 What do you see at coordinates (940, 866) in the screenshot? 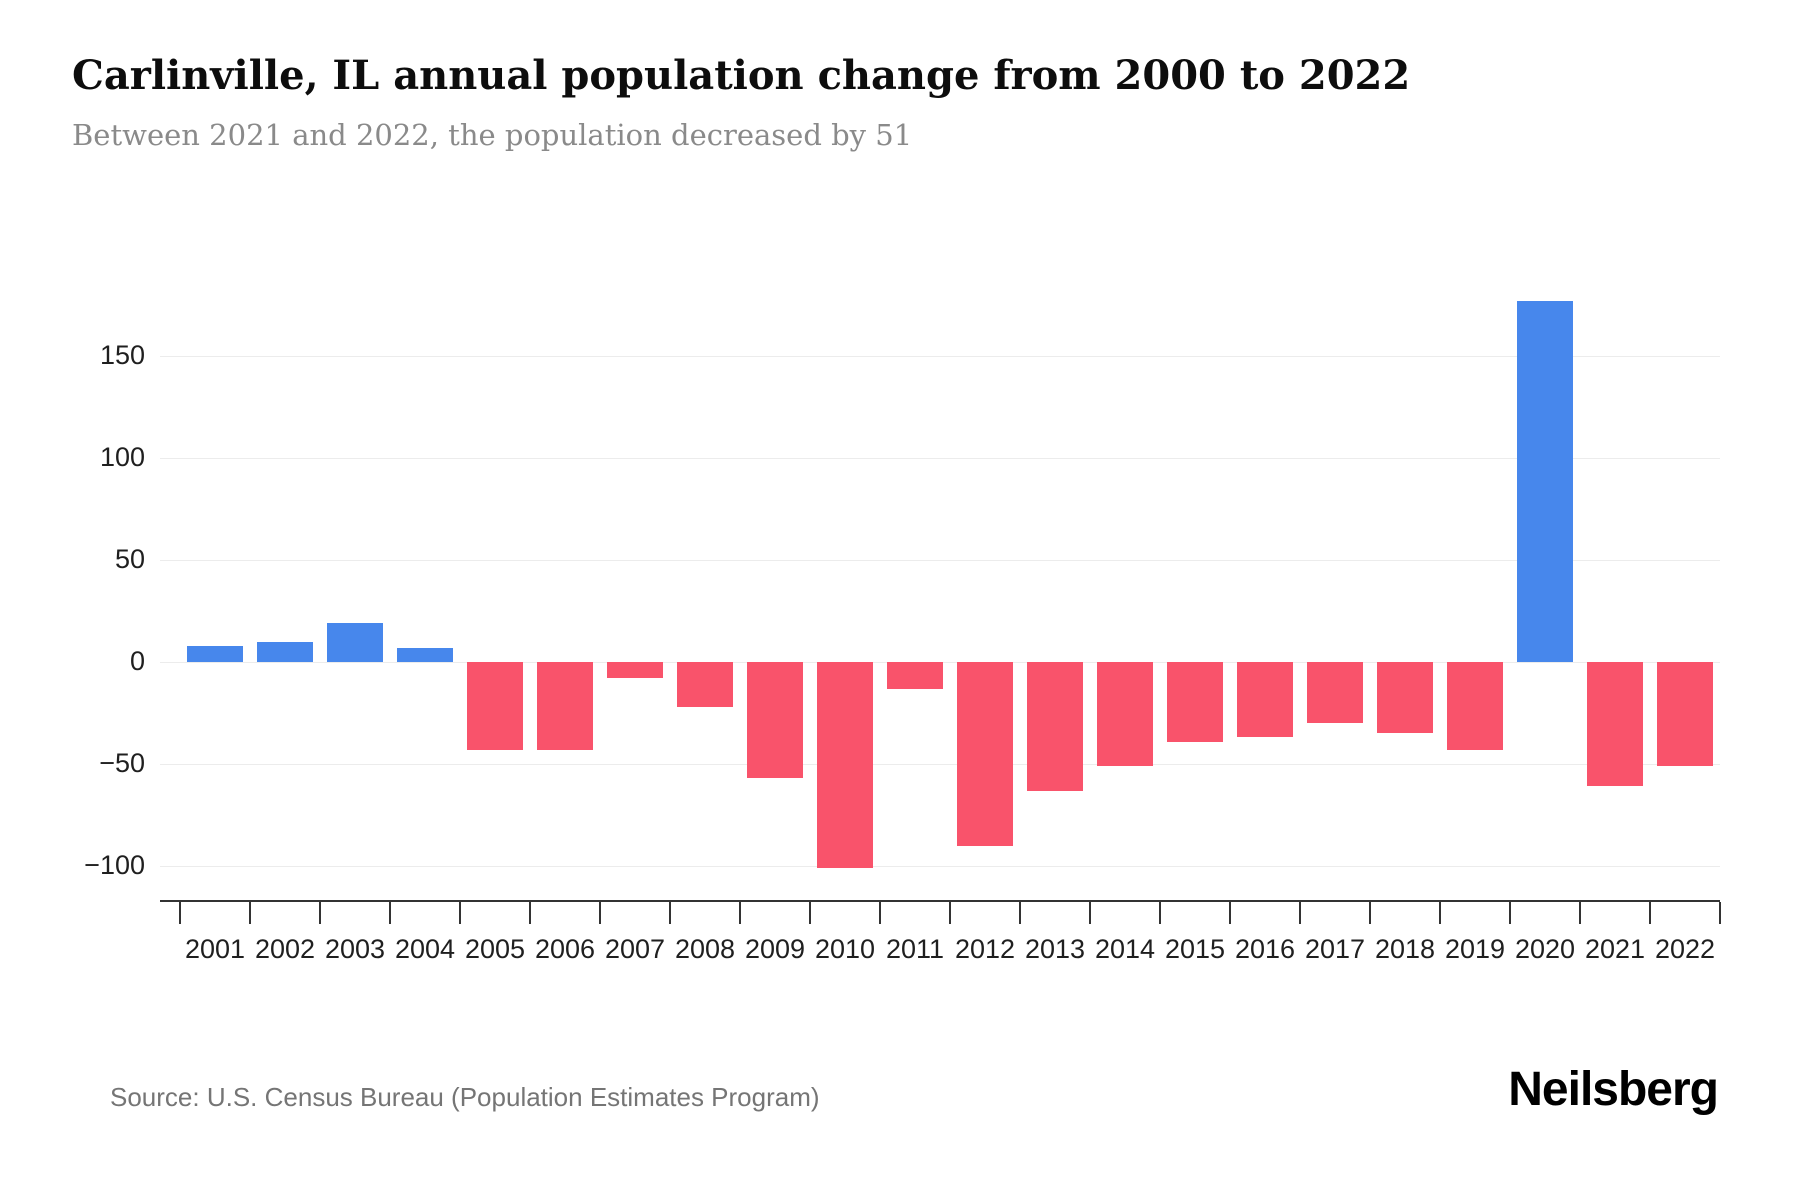
I see `gridline--100` at bounding box center [940, 866].